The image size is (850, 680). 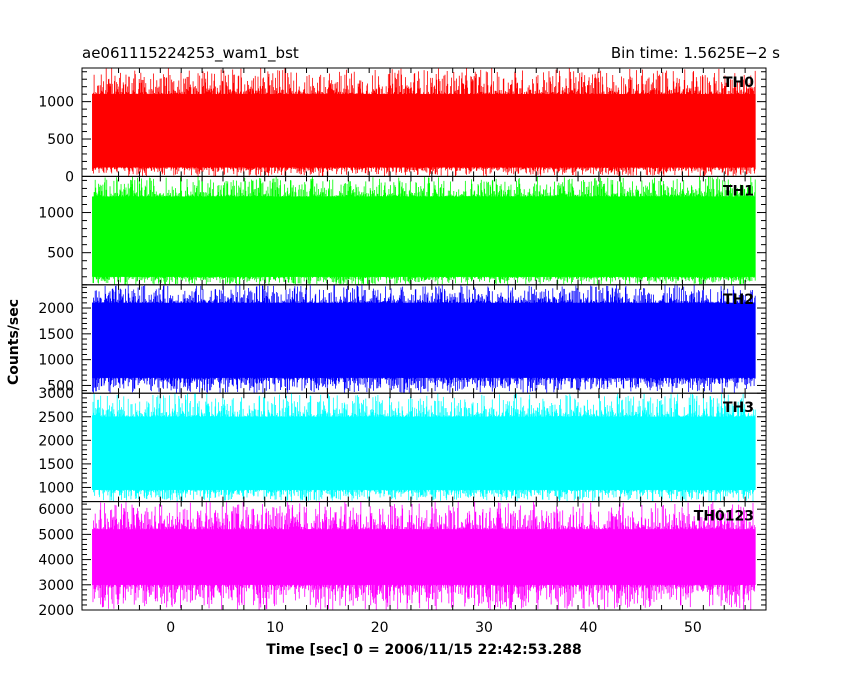 I want to click on series-name-th0123: TH0123, so click(x=724, y=517).